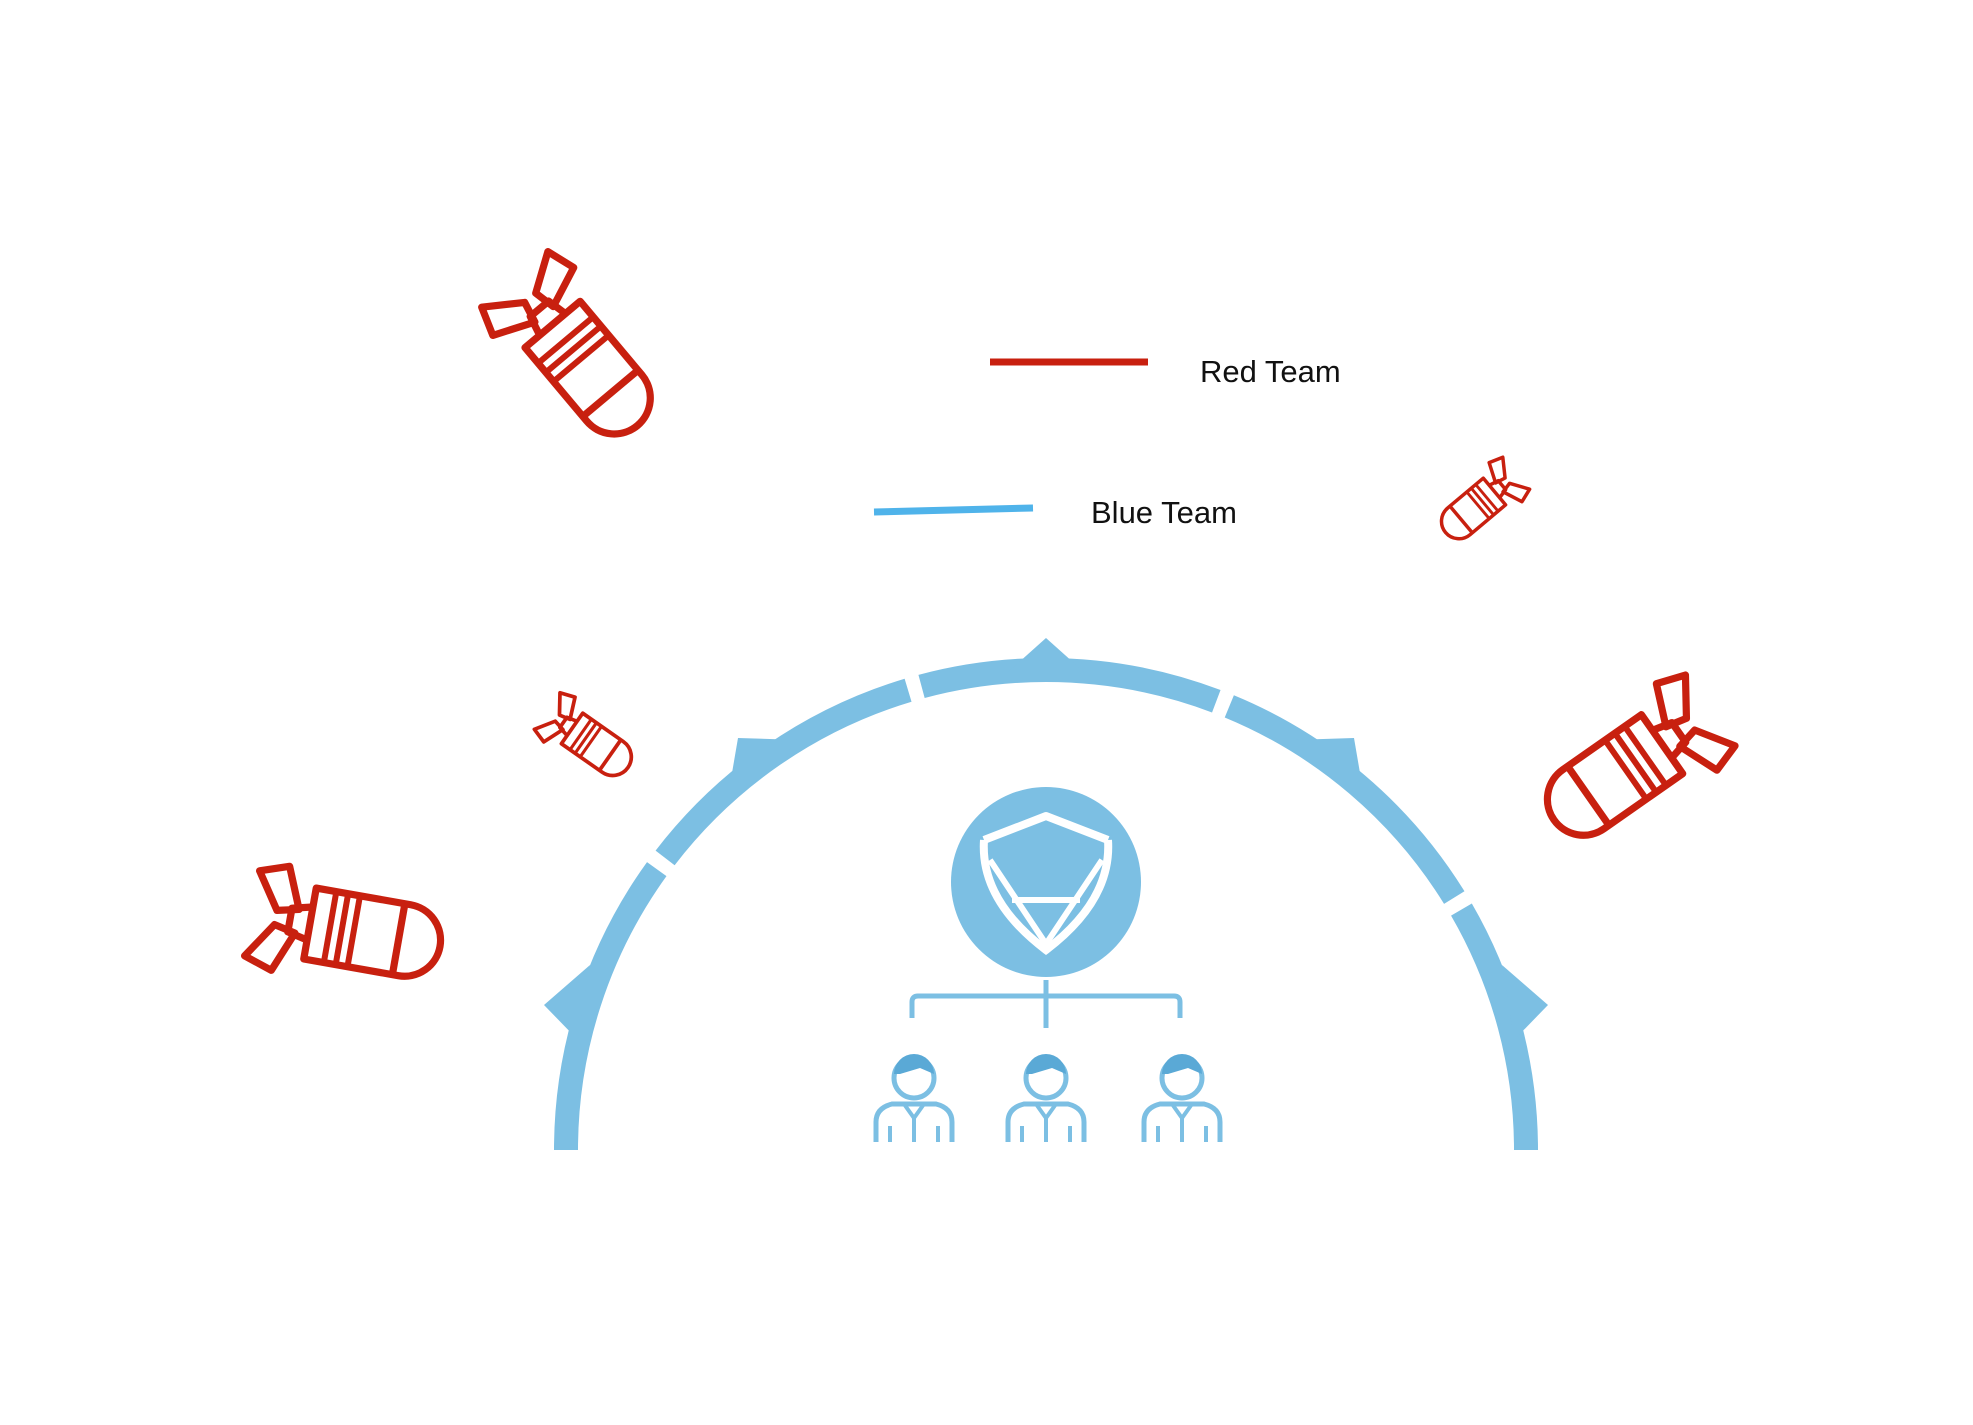 The image size is (1973, 1425). Describe the element at coordinates (1046, 1004) in the screenshot. I see `team-connector` at that location.